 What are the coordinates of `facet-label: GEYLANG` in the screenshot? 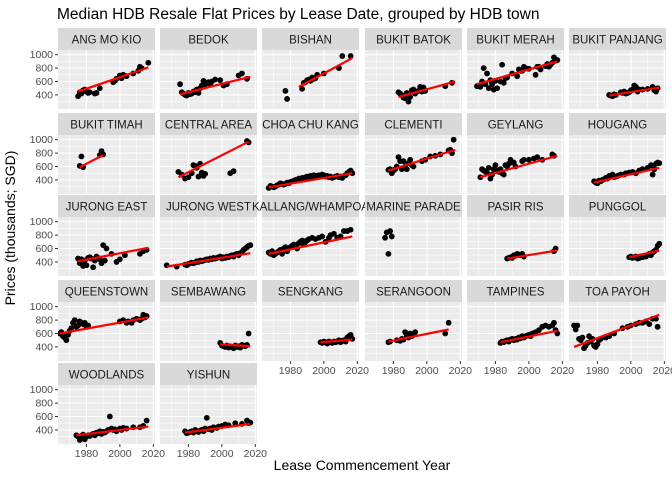 It's located at (516, 126).